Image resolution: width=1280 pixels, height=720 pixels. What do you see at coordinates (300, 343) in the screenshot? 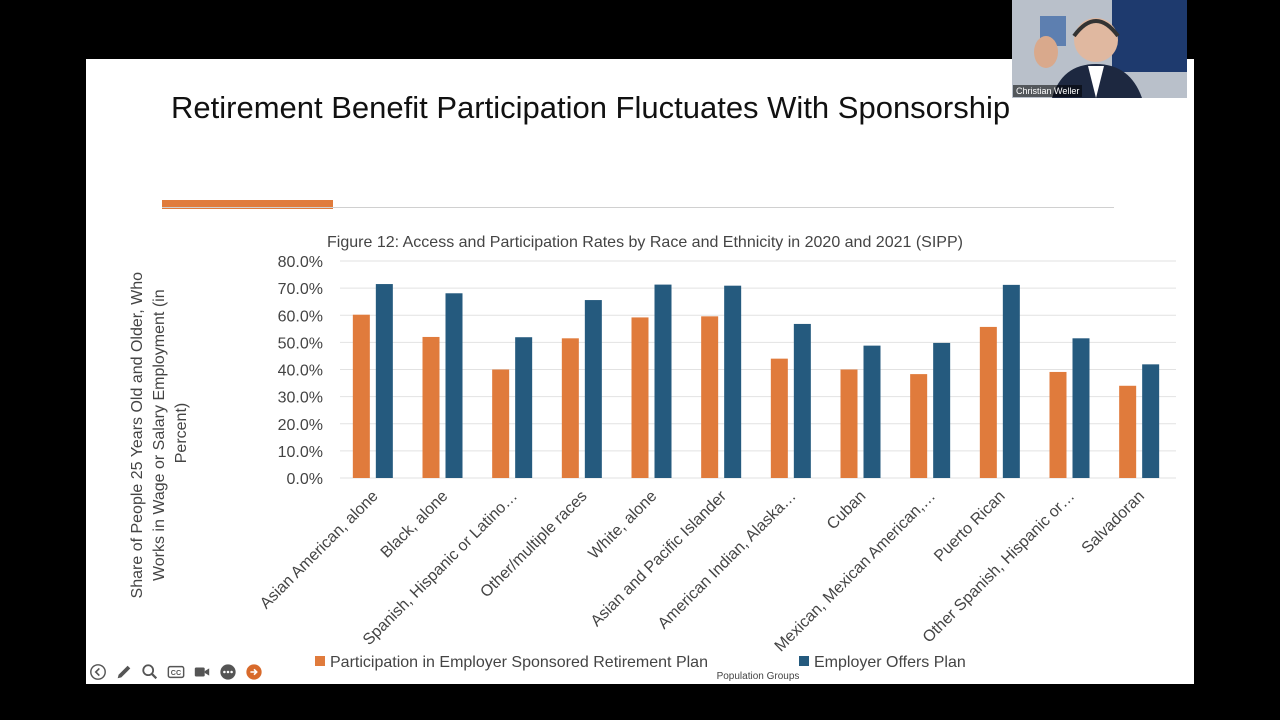
I see `y-tick-label: 50.0%` at bounding box center [300, 343].